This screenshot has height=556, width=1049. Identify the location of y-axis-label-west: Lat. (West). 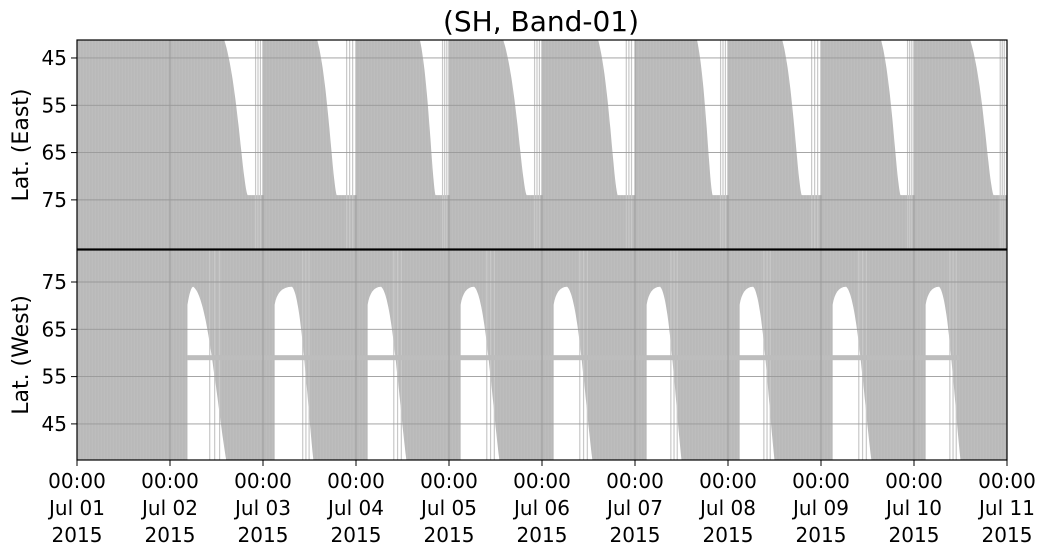
(21, 355).